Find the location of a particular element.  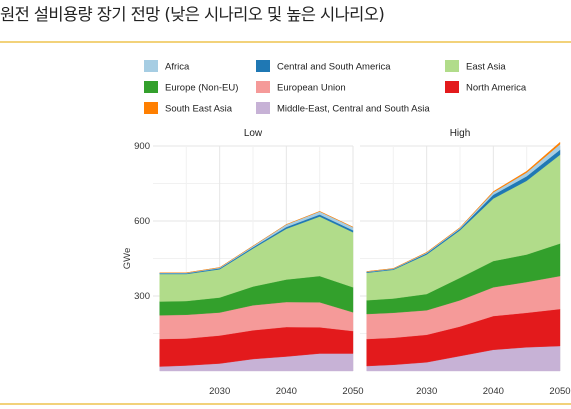

legend-label-south-east-asia: South East Asia is located at coordinates (199, 109).